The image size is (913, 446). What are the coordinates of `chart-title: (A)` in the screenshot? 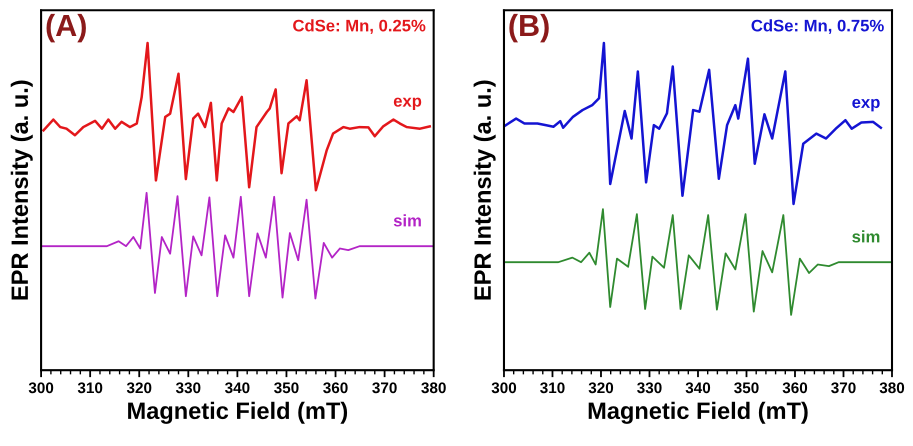 It's located at (66, 28).